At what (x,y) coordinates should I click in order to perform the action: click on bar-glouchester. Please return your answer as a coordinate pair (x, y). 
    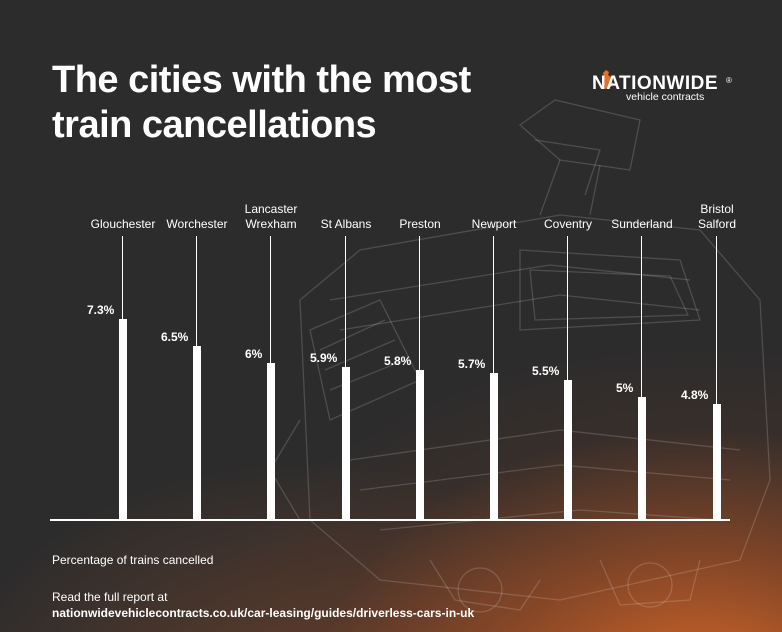
    Looking at the image, I should click on (123, 419).